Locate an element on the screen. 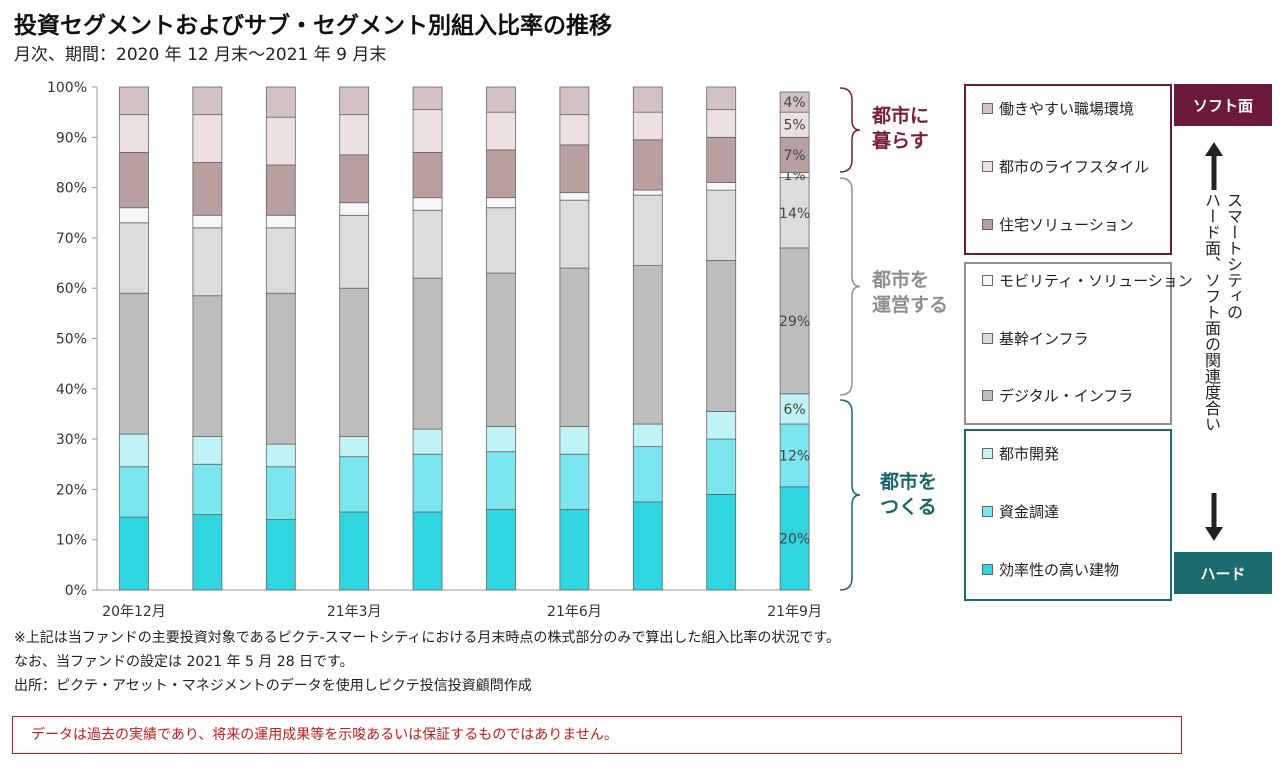 The image size is (1280, 767). legend-item: 都市開発 is located at coordinates (1020, 453).